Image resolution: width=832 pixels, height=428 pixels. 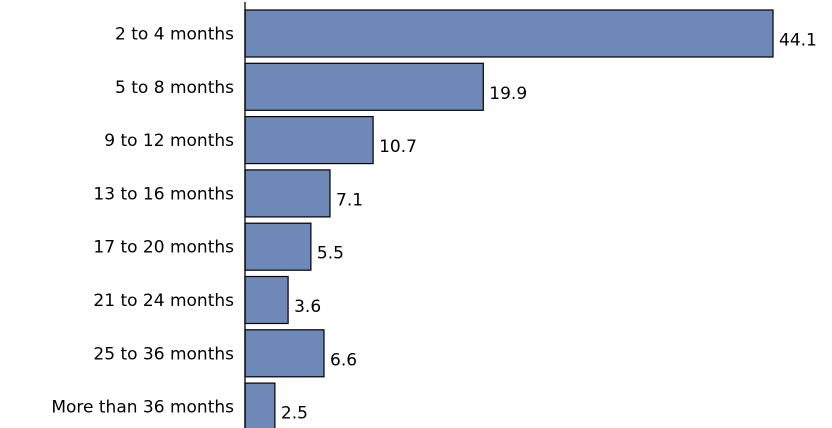 What do you see at coordinates (349, 200) in the screenshot?
I see `value-label: 7.1` at bounding box center [349, 200].